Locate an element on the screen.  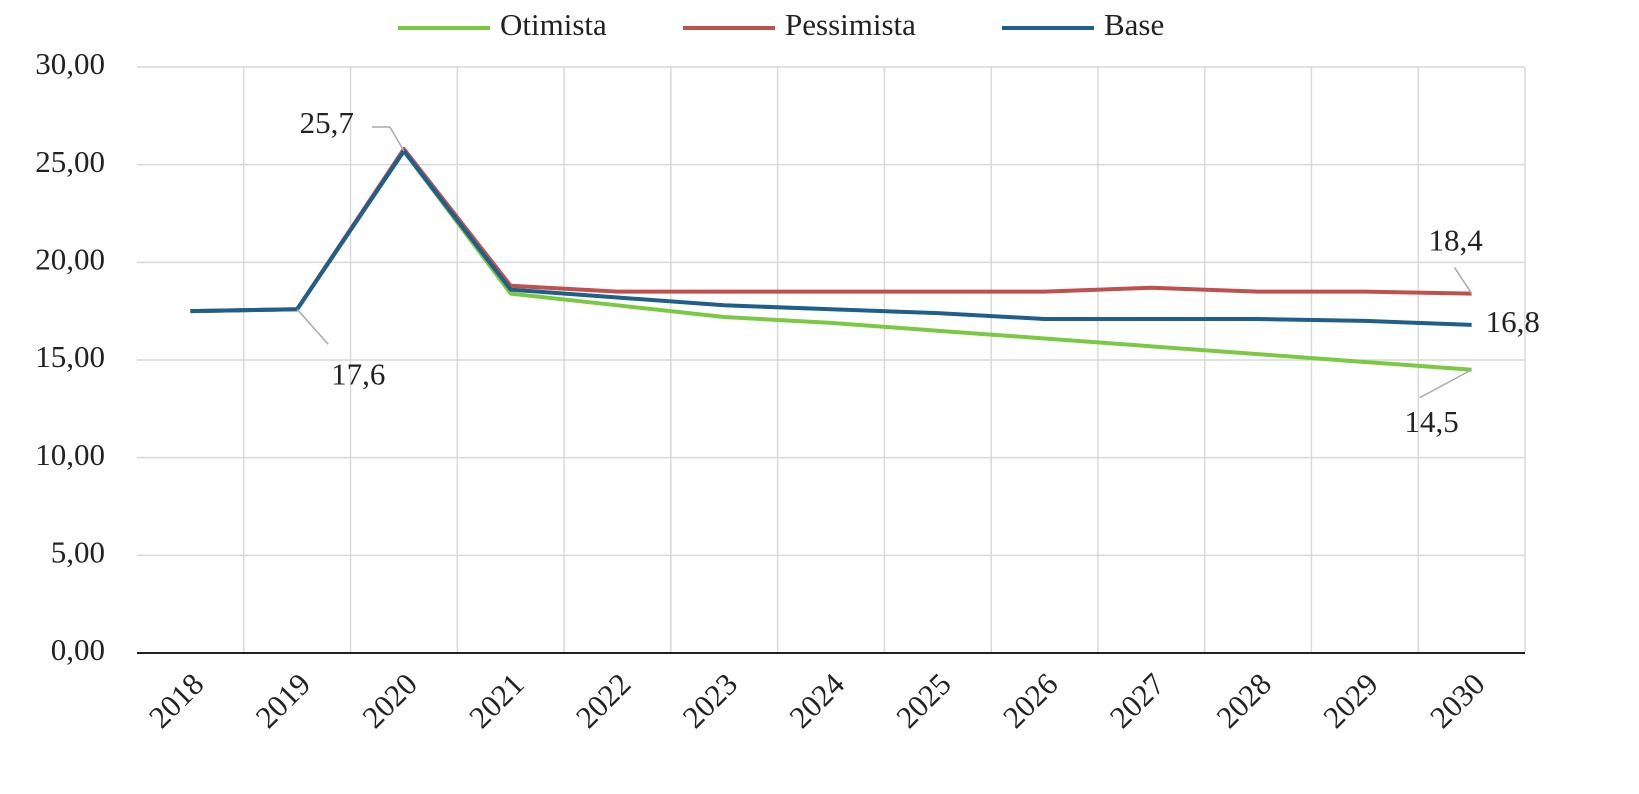
legend-label: Pessimista is located at coordinates (850, 24).